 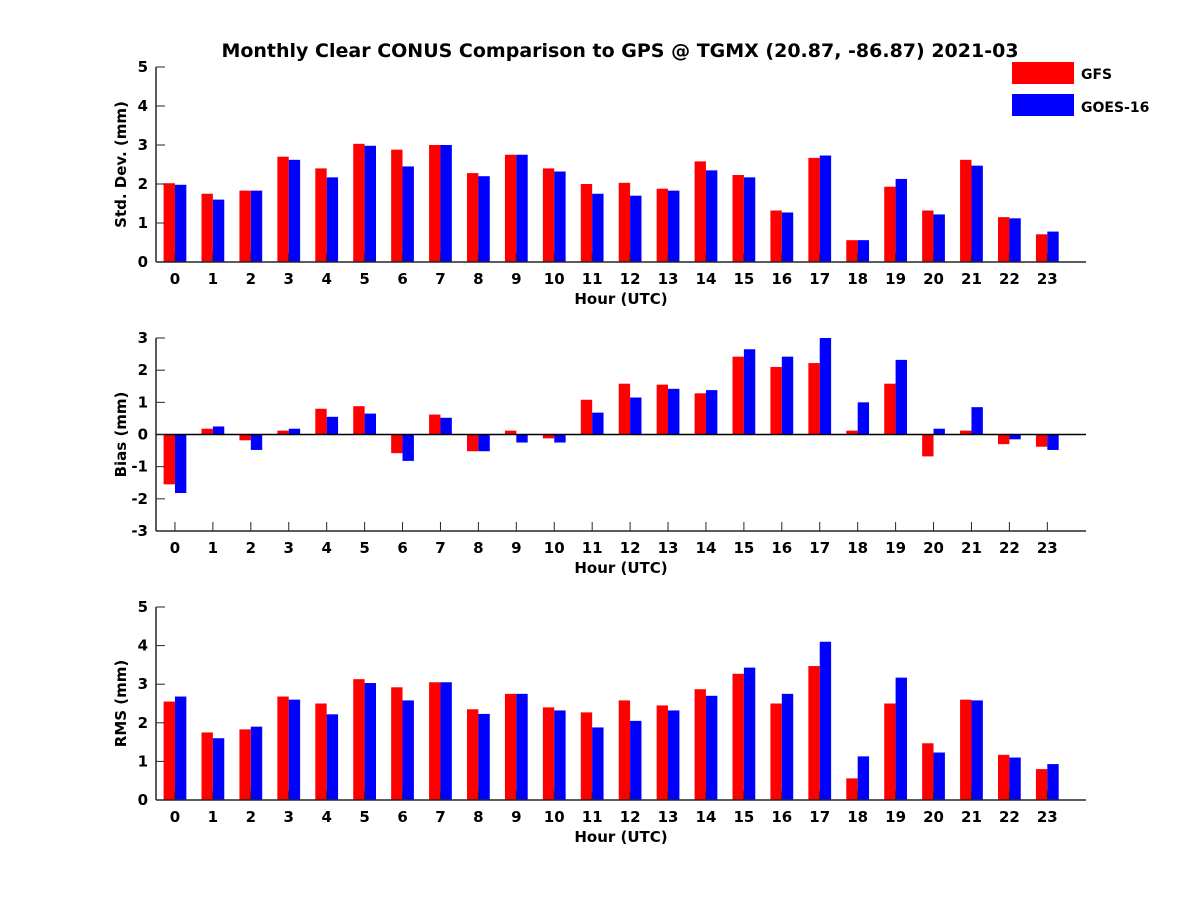 What do you see at coordinates (364, 817) in the screenshot?
I see `x-tick-label: 5` at bounding box center [364, 817].